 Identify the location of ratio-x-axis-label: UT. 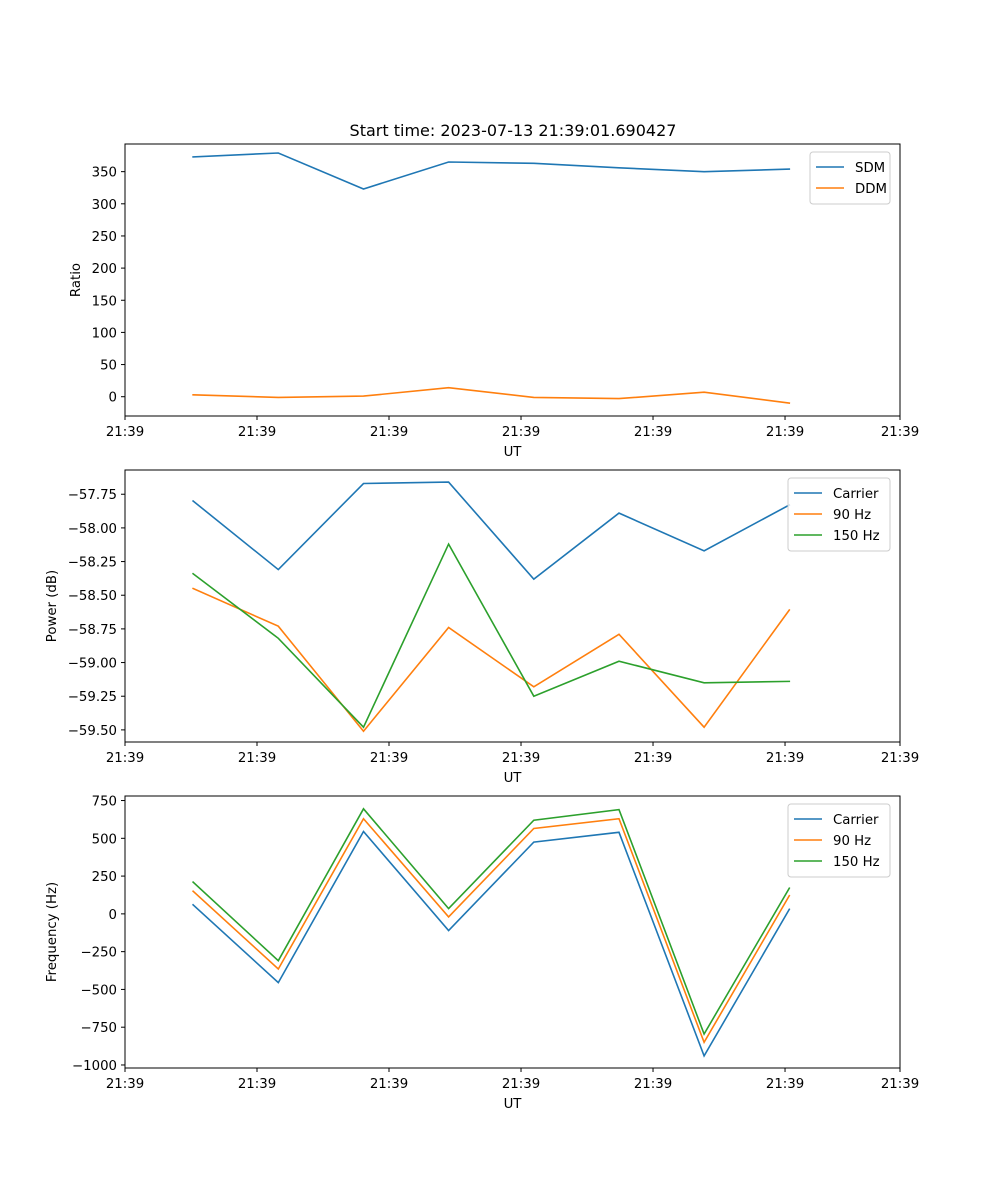
(513, 452).